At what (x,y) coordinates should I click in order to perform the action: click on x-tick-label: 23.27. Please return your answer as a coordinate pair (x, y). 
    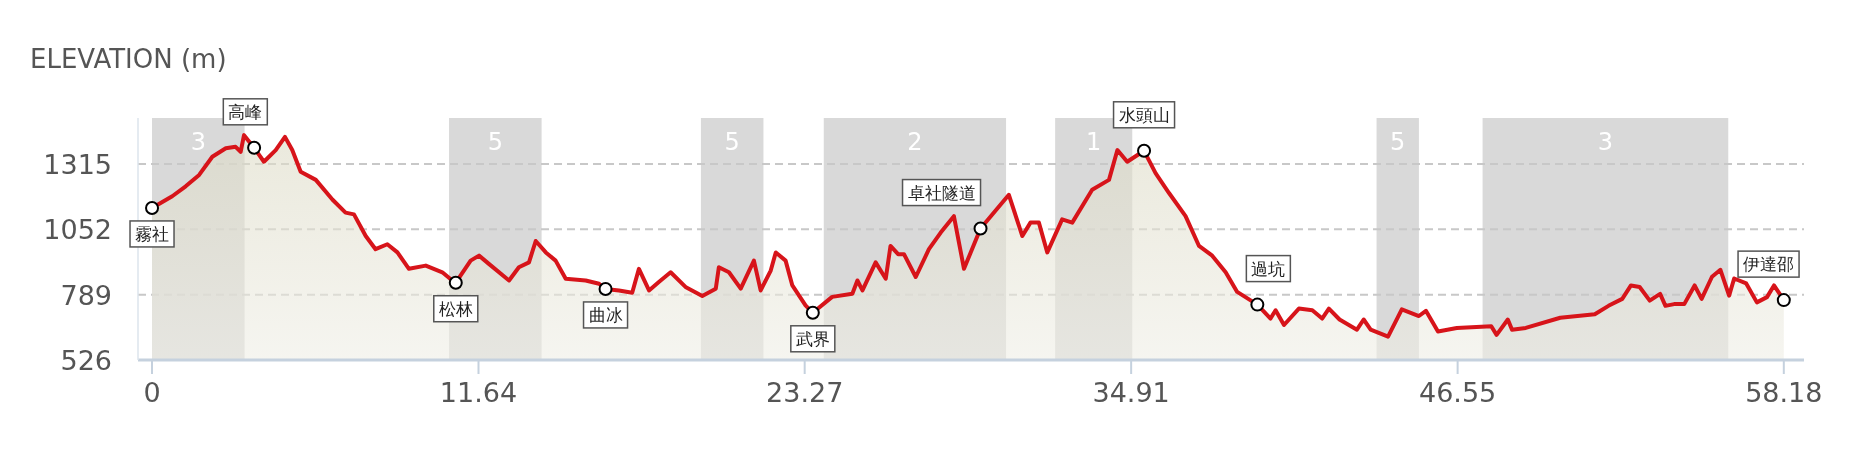
    Looking at the image, I should click on (805, 392).